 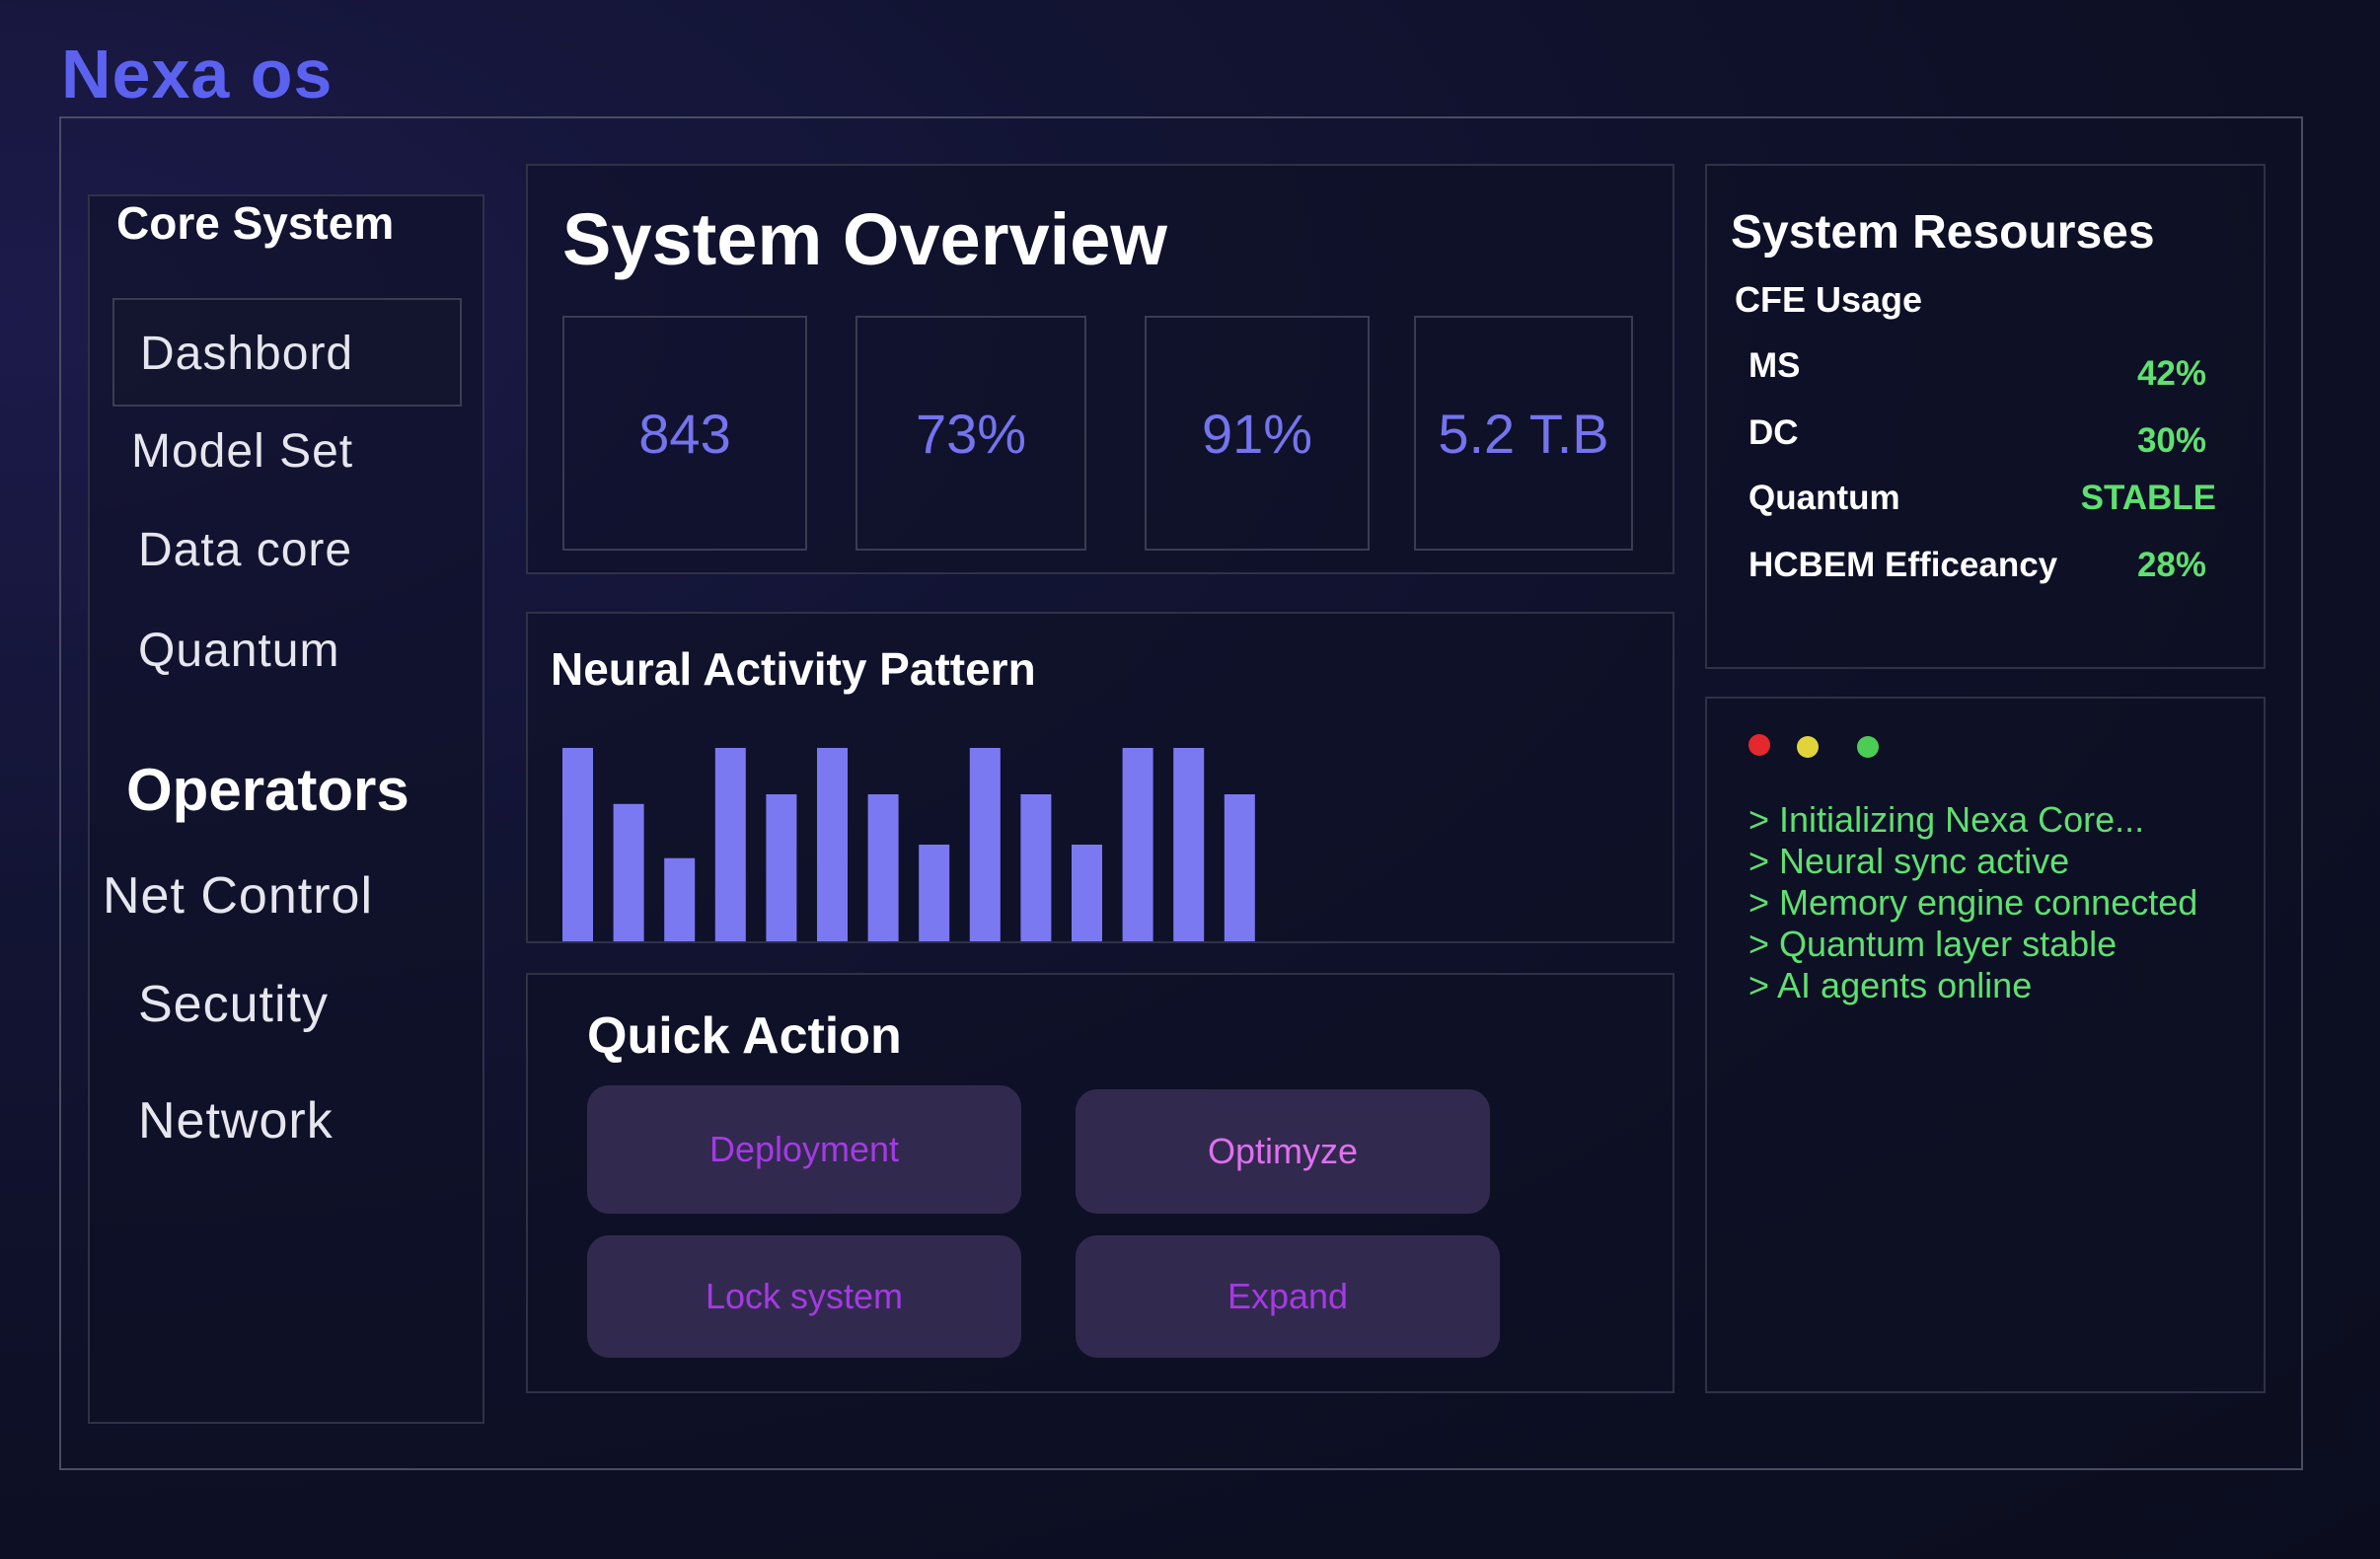 I want to click on resource-value-ms: 42%, so click(x=2171, y=374).